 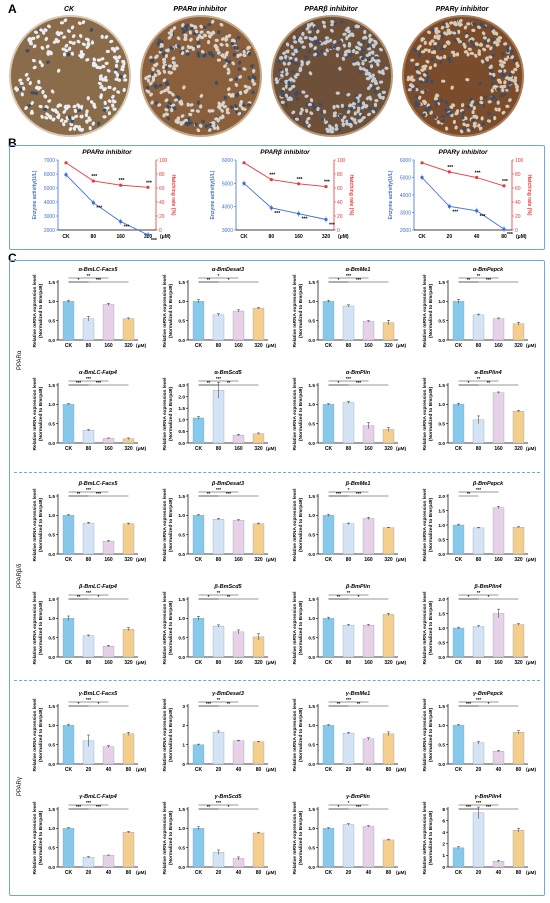 I want to click on x-tick-label: 40, so click(x=239, y=873).